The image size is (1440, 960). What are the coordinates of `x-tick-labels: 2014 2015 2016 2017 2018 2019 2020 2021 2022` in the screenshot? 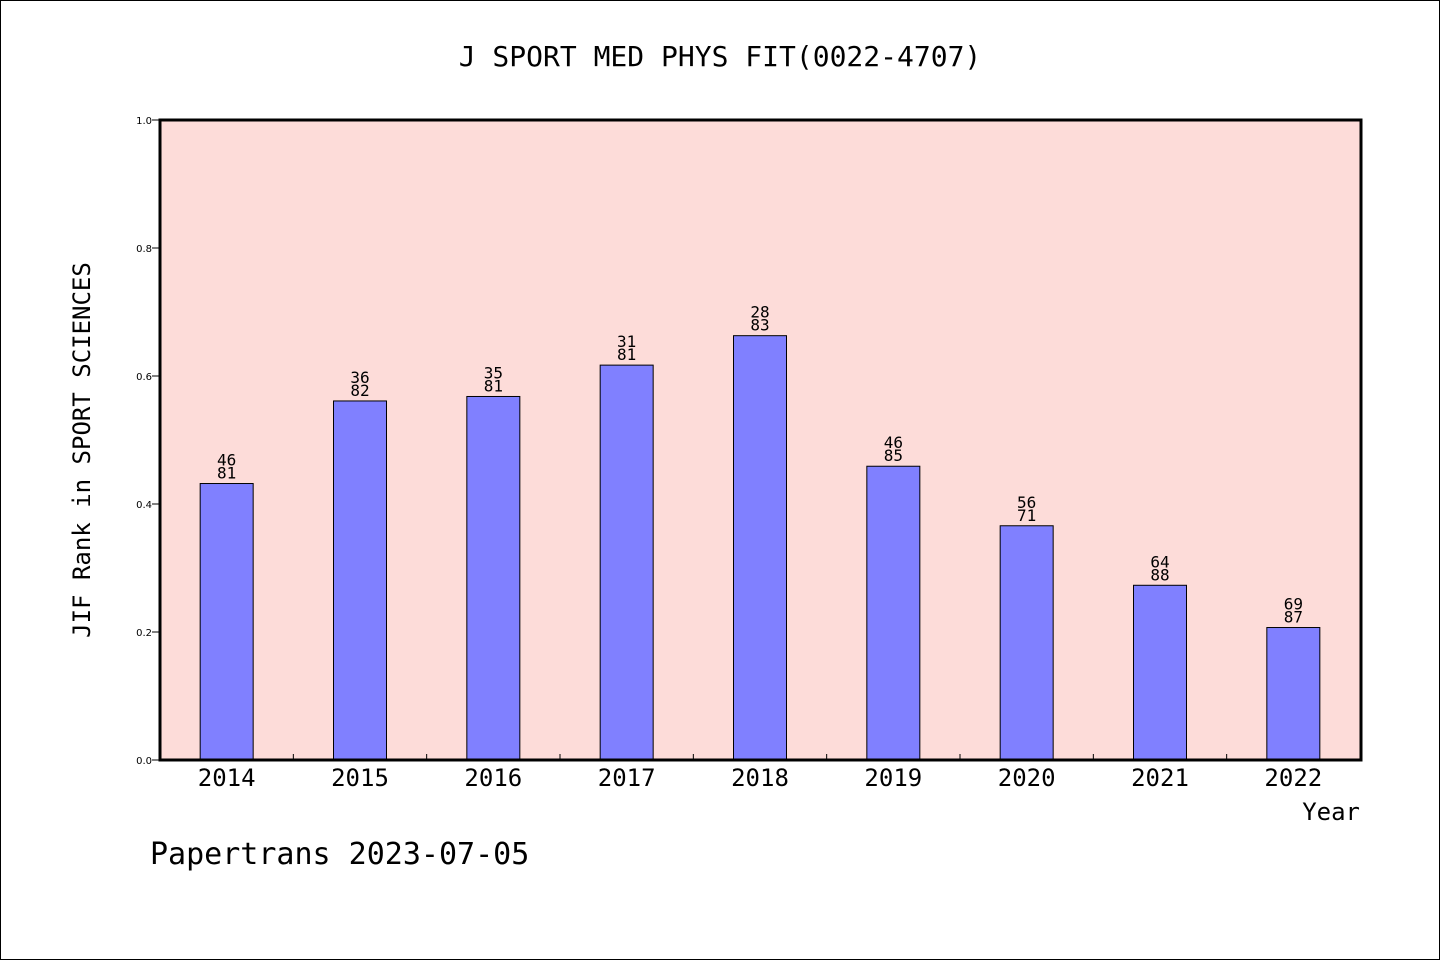 It's located at (760, 778).